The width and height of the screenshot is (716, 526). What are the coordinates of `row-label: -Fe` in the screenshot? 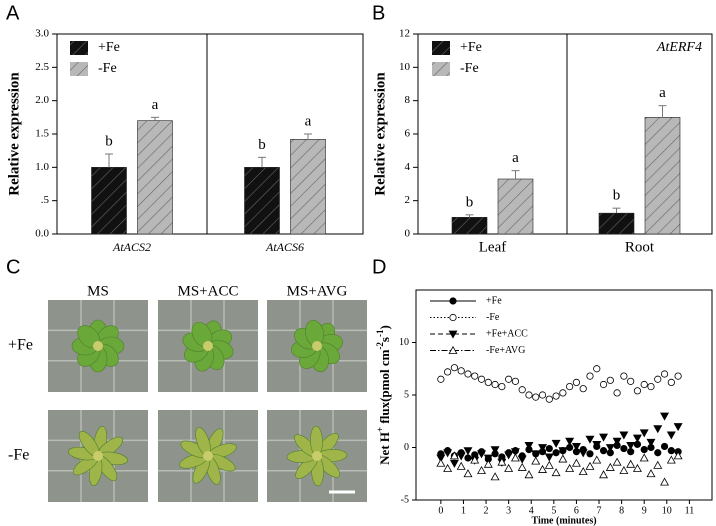 It's located at (18, 455).